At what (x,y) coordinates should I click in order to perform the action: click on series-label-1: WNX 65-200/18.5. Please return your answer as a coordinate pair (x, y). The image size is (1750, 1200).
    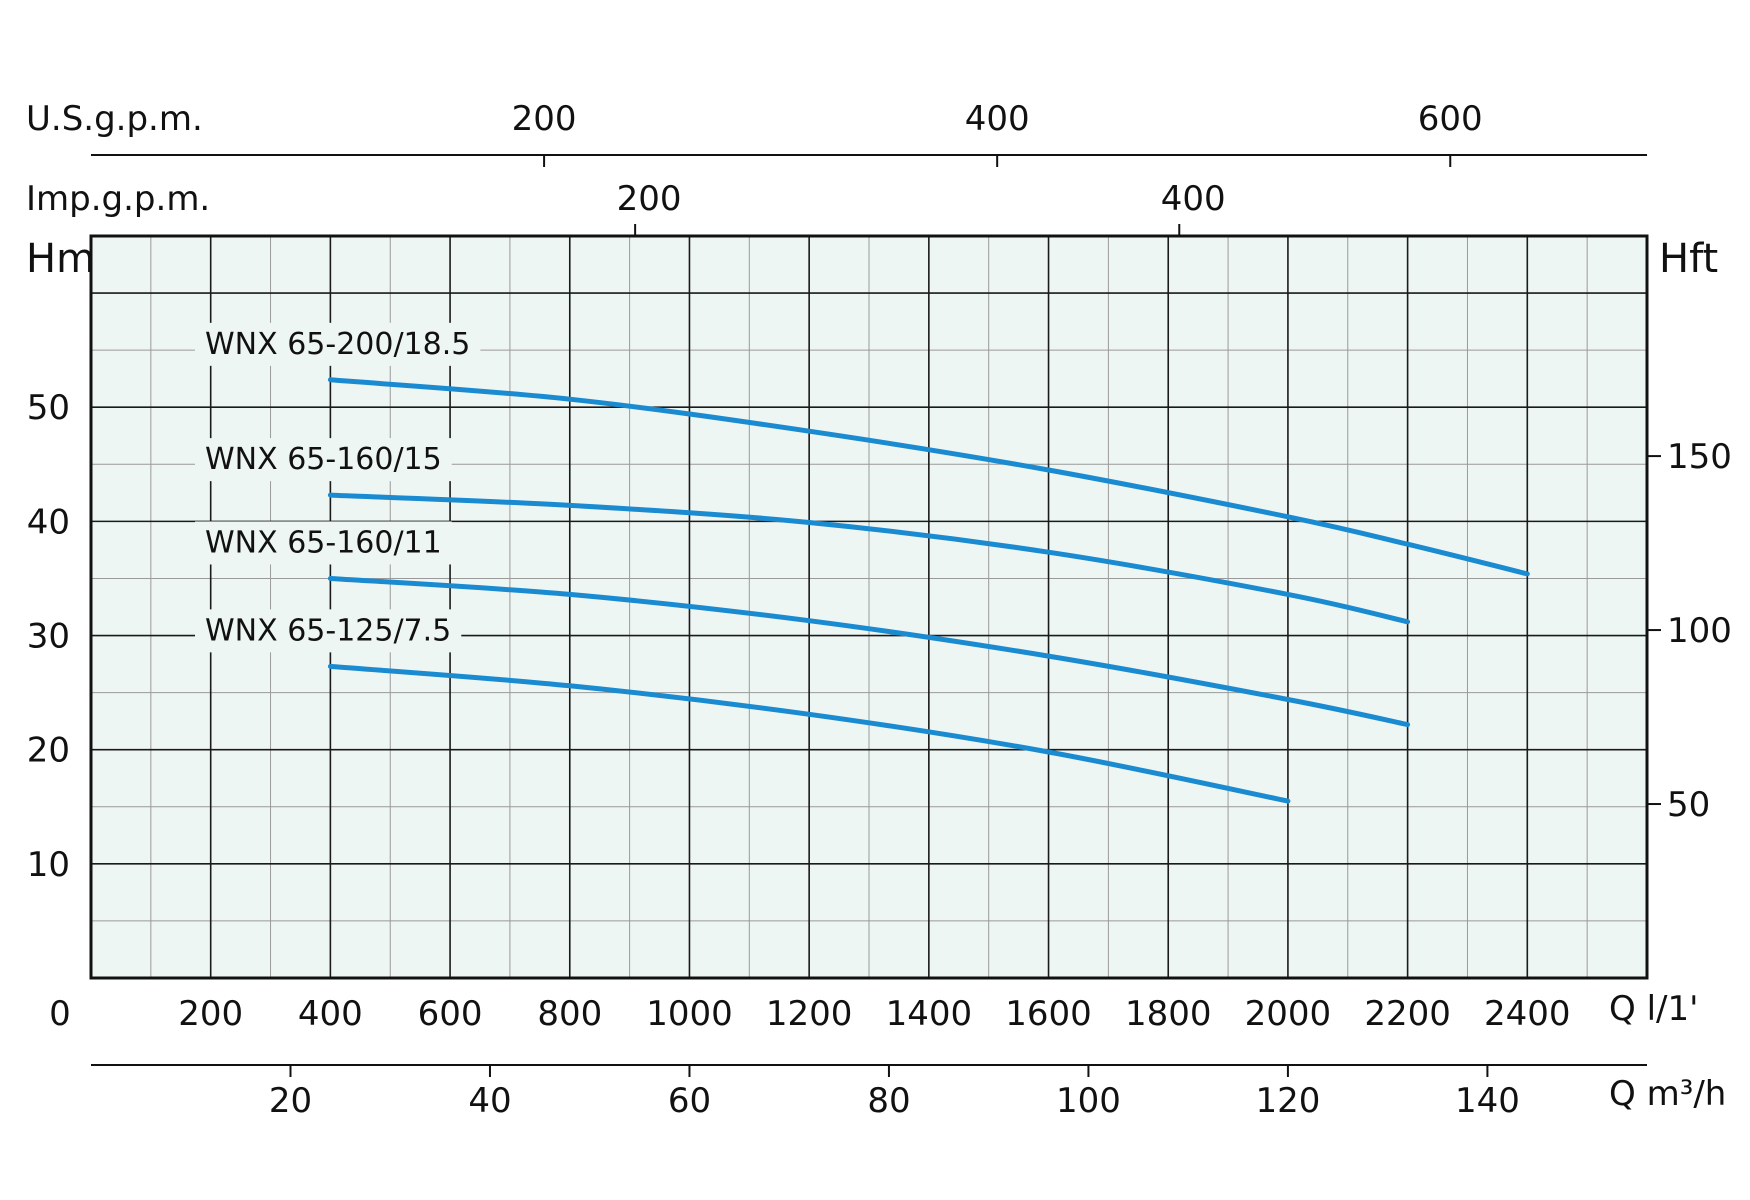
    Looking at the image, I should click on (337, 344).